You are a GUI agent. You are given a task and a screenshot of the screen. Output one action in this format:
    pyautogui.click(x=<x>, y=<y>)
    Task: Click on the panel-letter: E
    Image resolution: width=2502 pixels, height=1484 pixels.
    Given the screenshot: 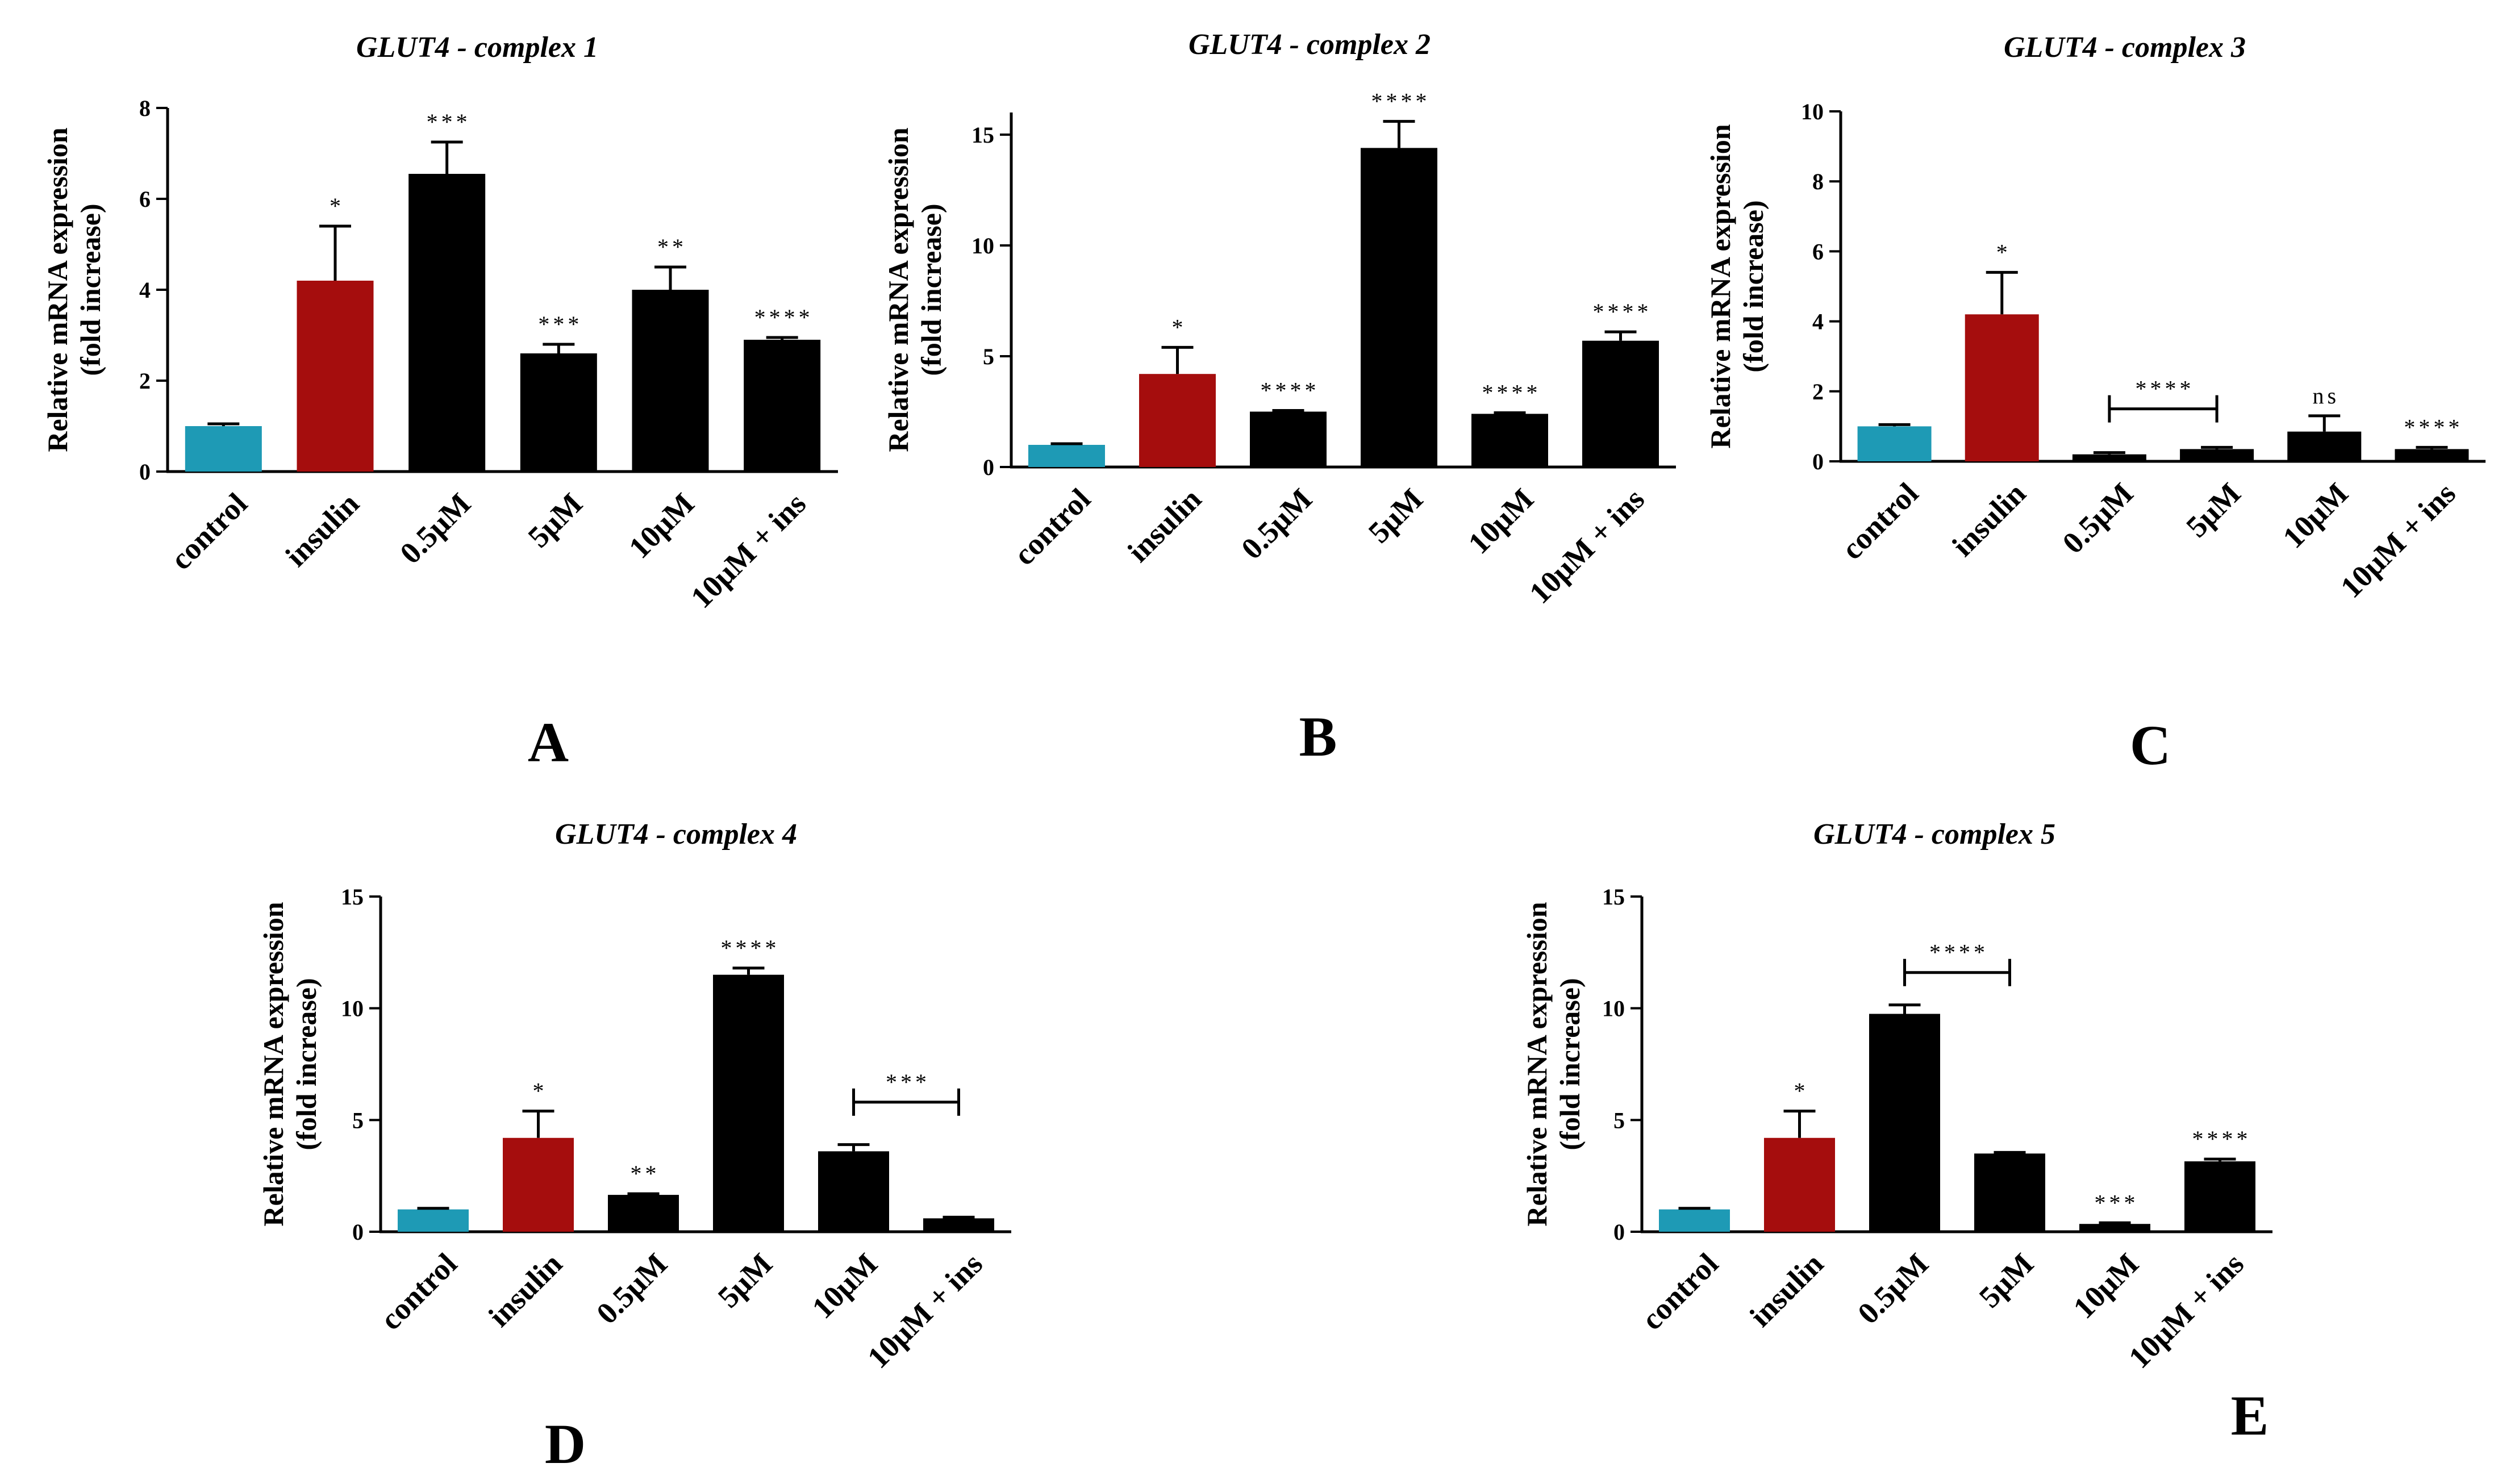 What is the action you would take?
    pyautogui.click(x=2250, y=1415)
    